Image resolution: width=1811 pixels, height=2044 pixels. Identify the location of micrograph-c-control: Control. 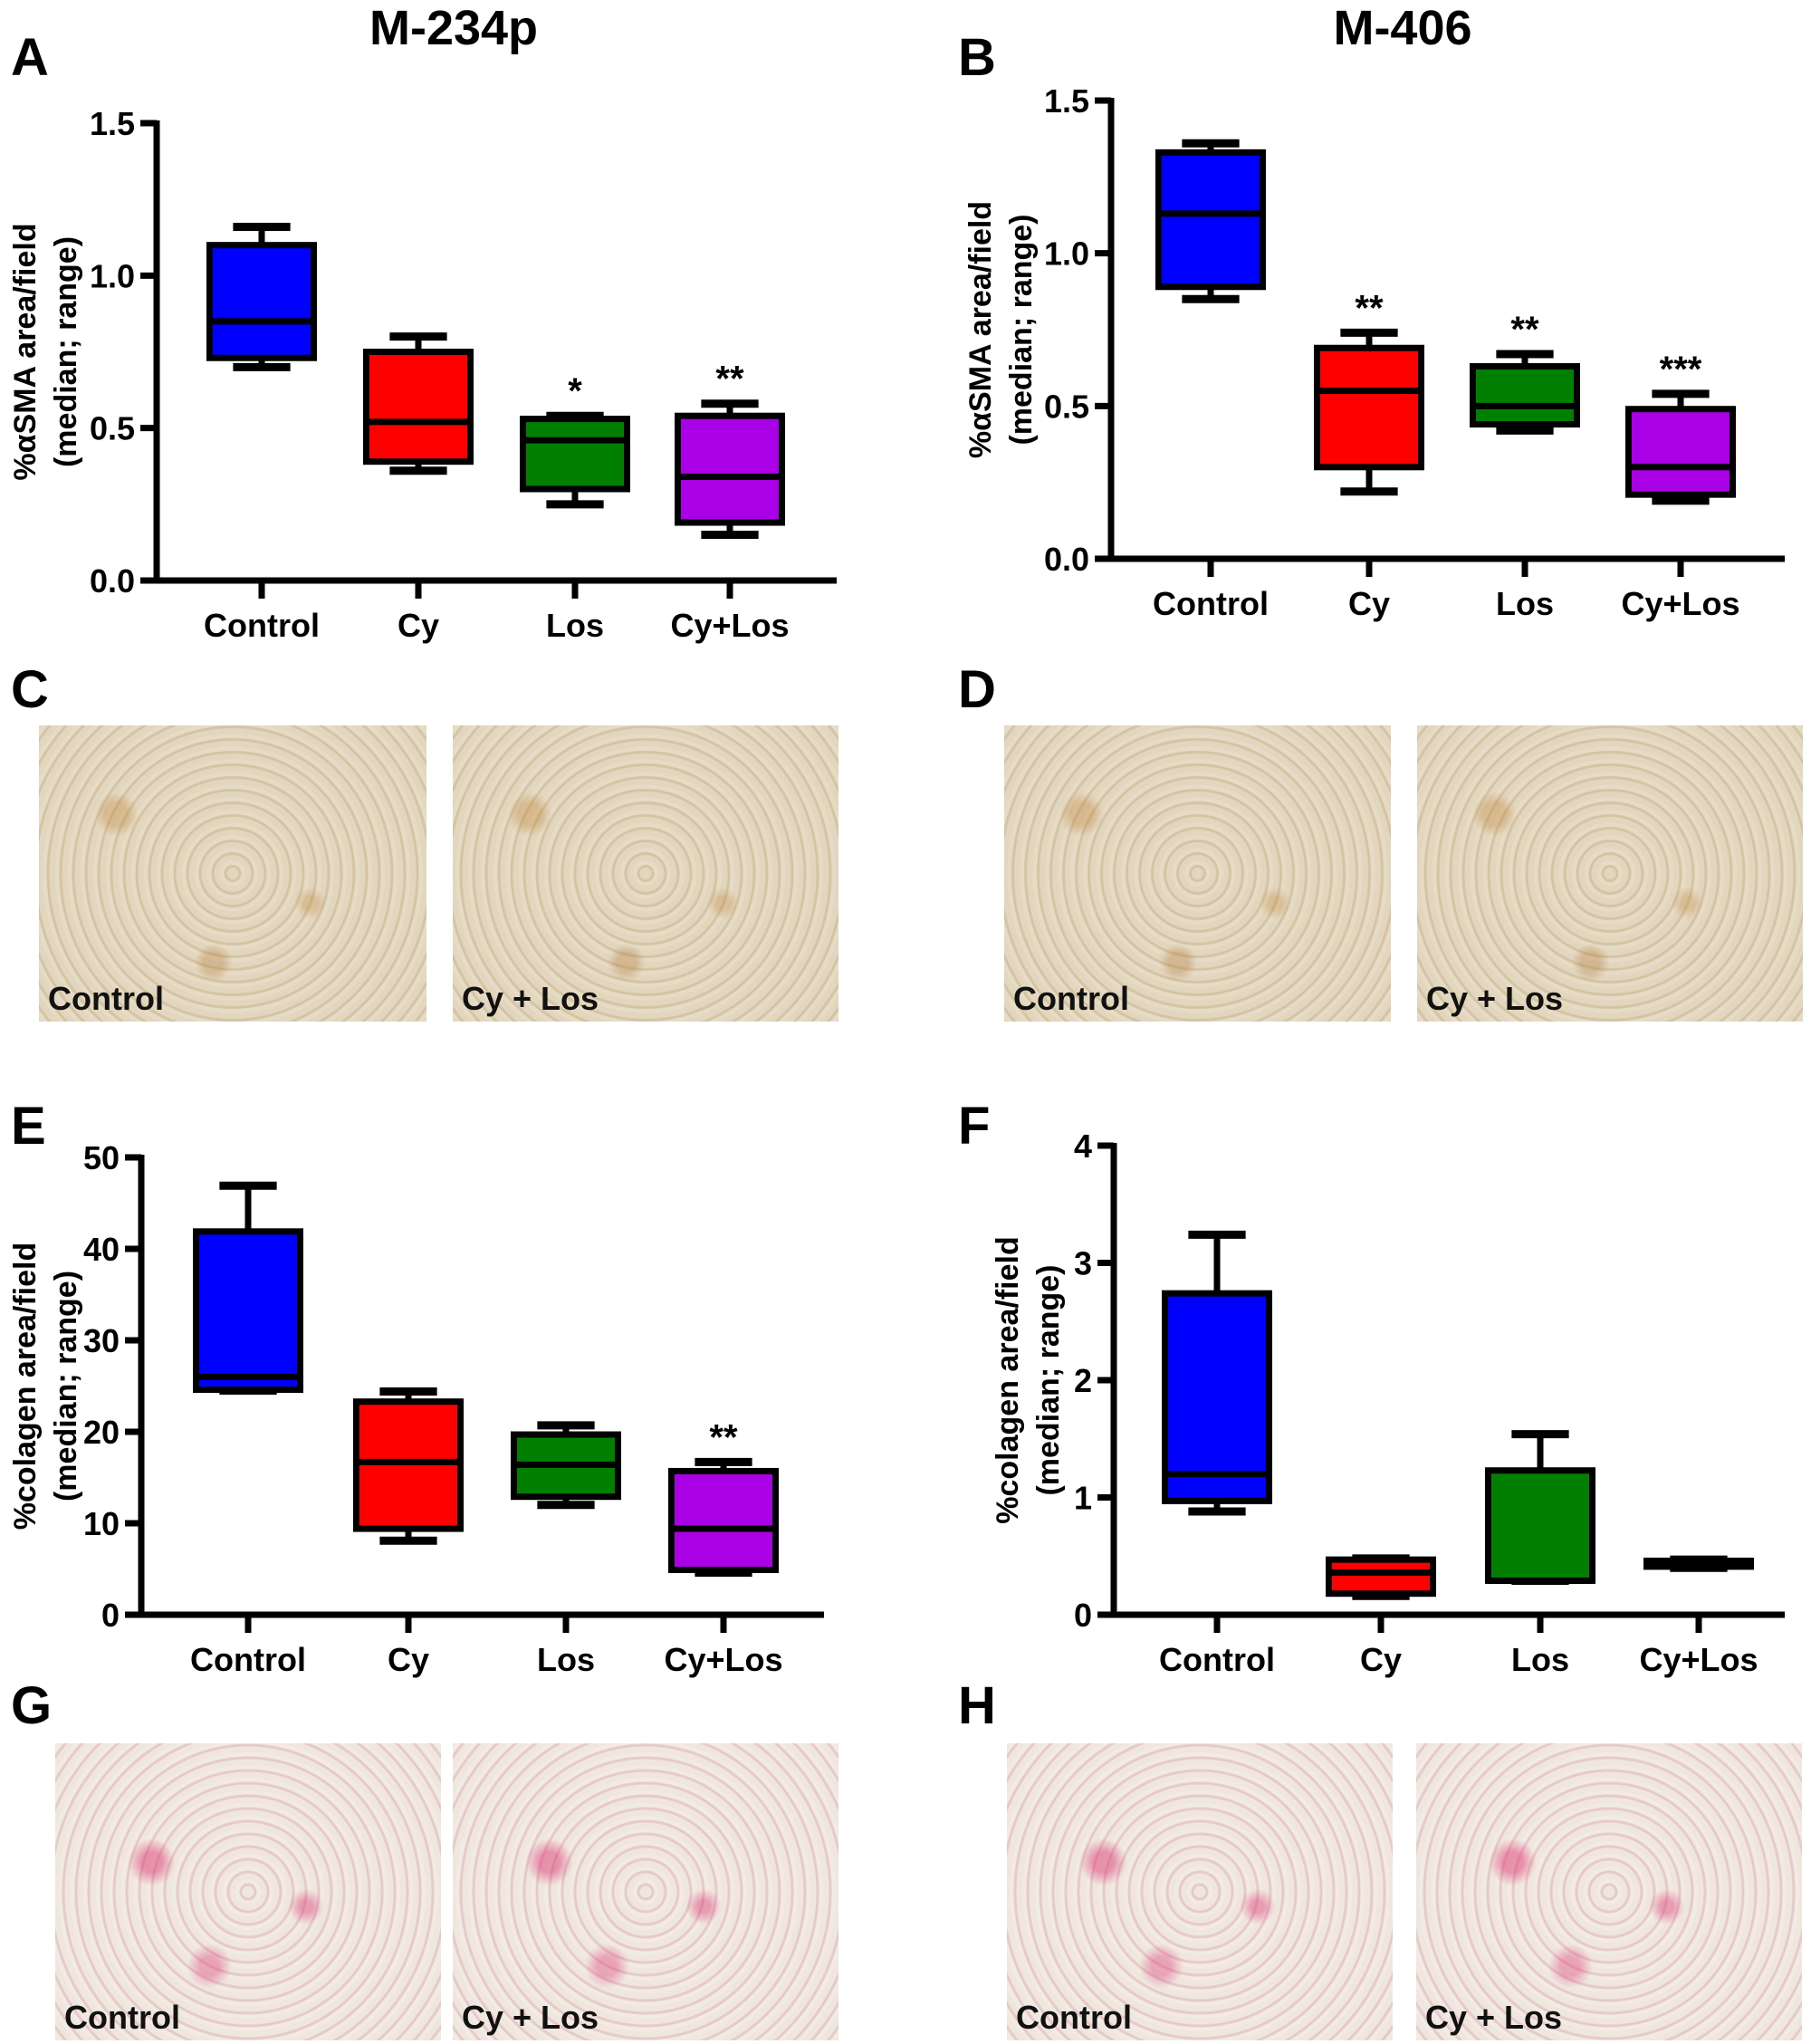
(232, 873).